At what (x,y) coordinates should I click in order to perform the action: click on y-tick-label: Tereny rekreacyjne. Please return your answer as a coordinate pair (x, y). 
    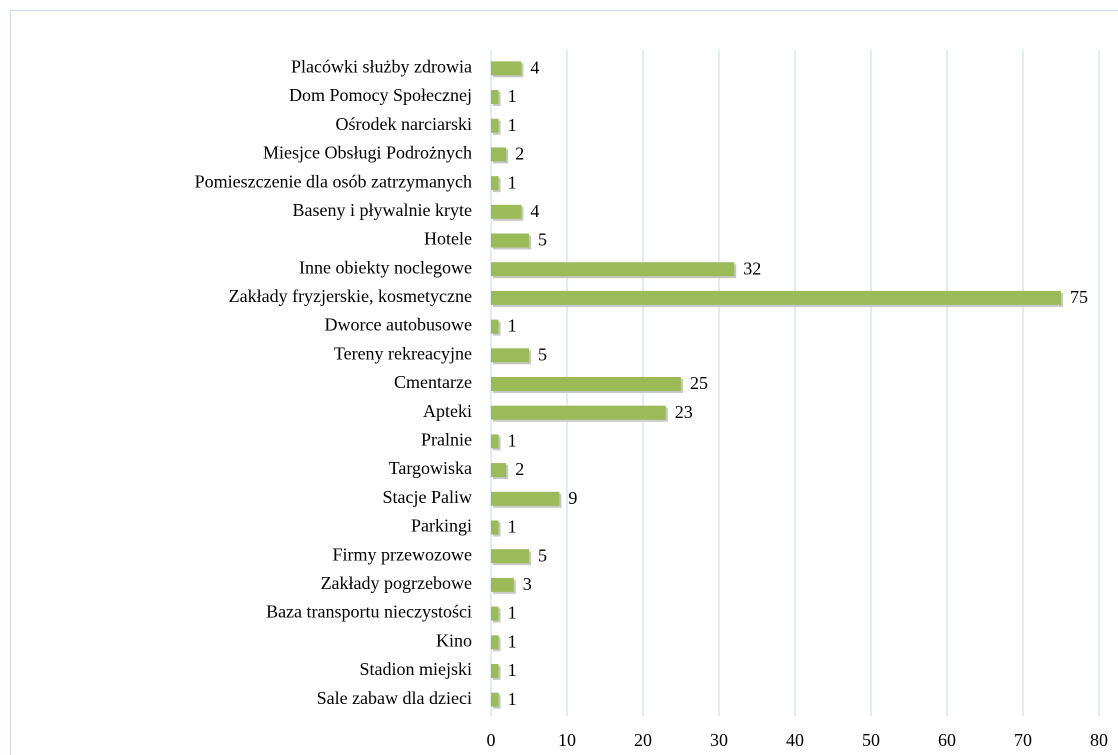
    Looking at the image, I should click on (403, 353).